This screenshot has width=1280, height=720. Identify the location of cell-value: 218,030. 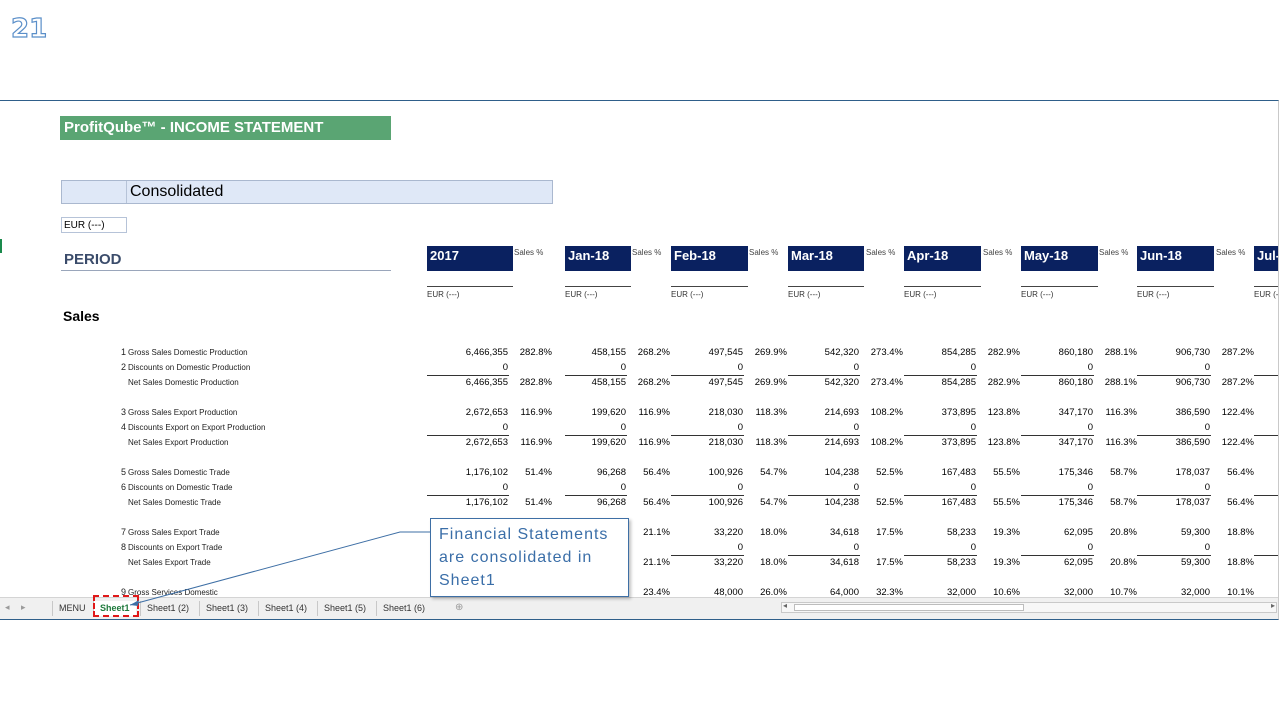
(725, 442).